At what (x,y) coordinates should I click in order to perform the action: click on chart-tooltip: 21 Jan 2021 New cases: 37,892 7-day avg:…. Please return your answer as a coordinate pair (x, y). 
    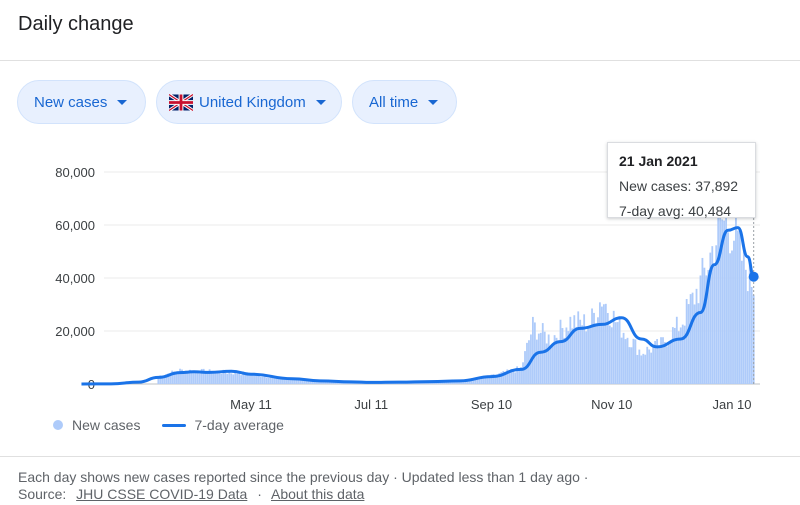
    Looking at the image, I should click on (681, 180).